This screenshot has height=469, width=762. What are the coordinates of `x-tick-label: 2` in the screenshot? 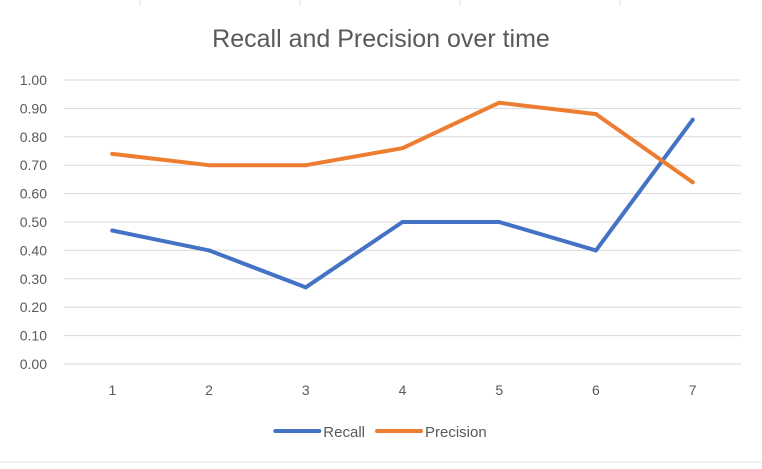 It's located at (209, 390).